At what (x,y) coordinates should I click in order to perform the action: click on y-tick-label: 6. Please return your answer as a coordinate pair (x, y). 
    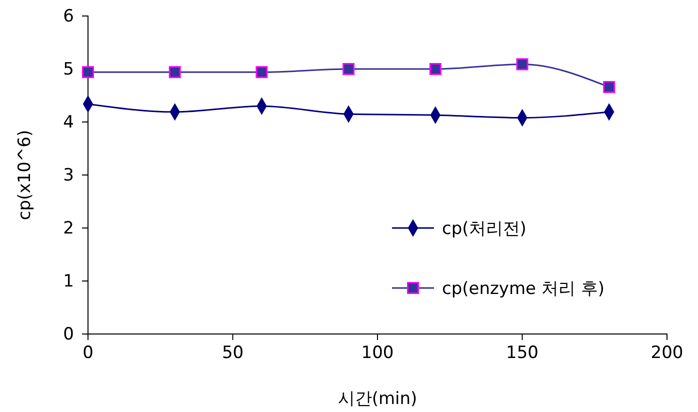
    Looking at the image, I should click on (68, 16).